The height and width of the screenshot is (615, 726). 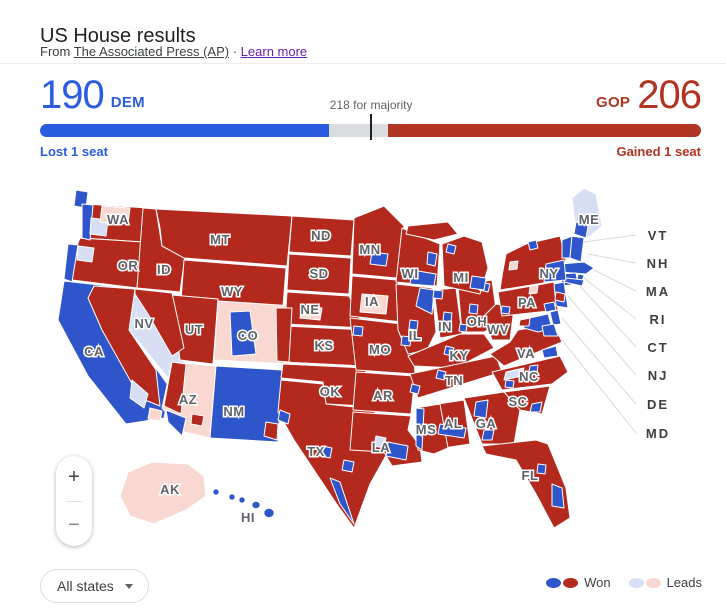 I want to click on header-divider, so click(x=363, y=63).